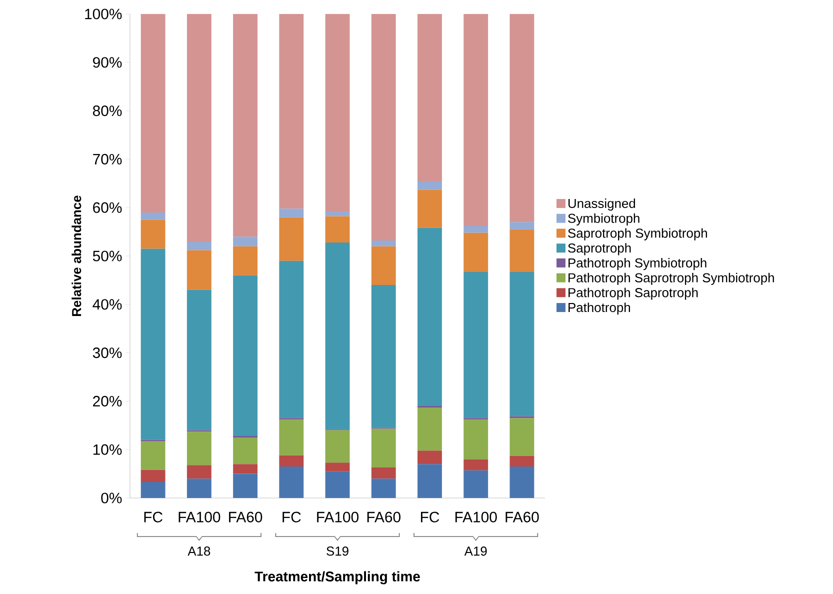  I want to click on y-tick-label: 0%, so click(111, 498).